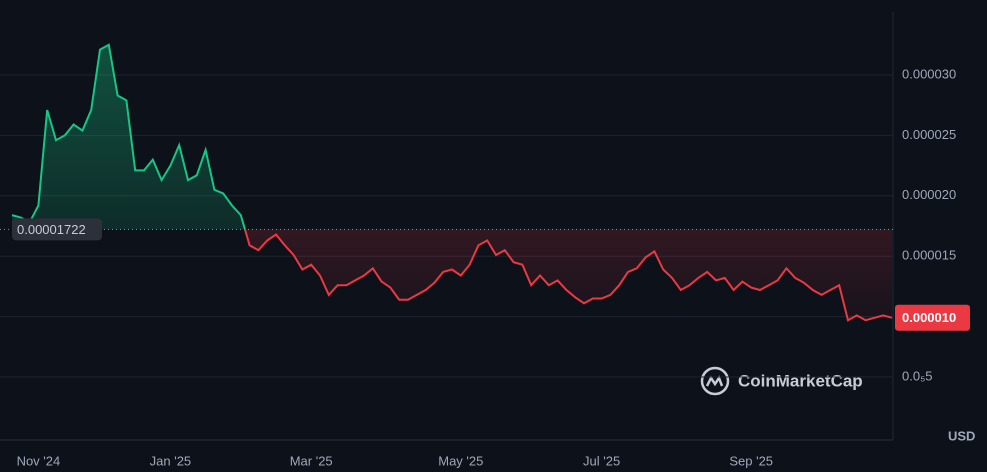 Image resolution: width=987 pixels, height=472 pixels. Describe the element at coordinates (929, 255) in the screenshot. I see `y-tick-label: 0.000015` at that location.